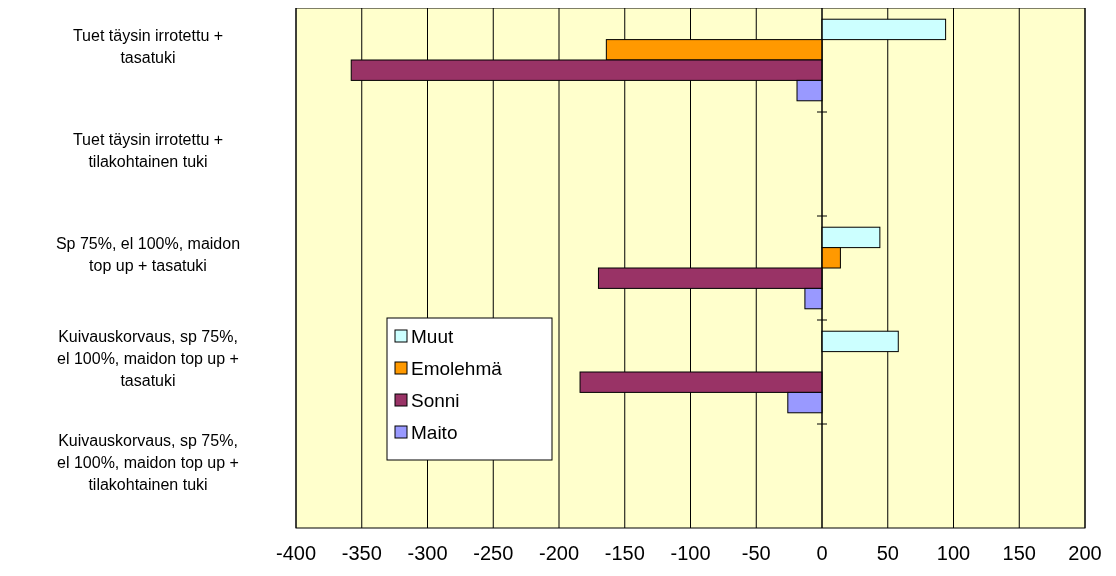  What do you see at coordinates (1019, 553) in the screenshot?
I see `x-tick-label: 150` at bounding box center [1019, 553].